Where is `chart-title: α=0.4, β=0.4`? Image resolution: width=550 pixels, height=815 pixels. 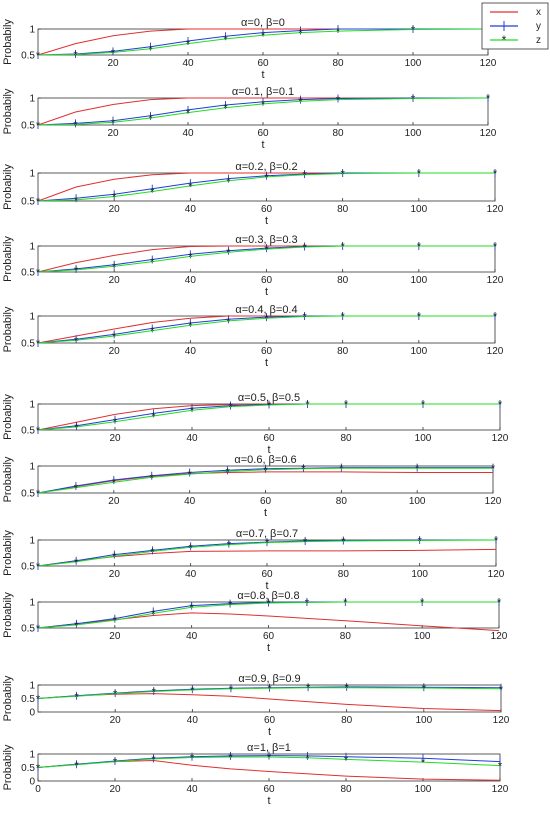 chart-title: α=0.4, β=0.4 is located at coordinates (266, 310).